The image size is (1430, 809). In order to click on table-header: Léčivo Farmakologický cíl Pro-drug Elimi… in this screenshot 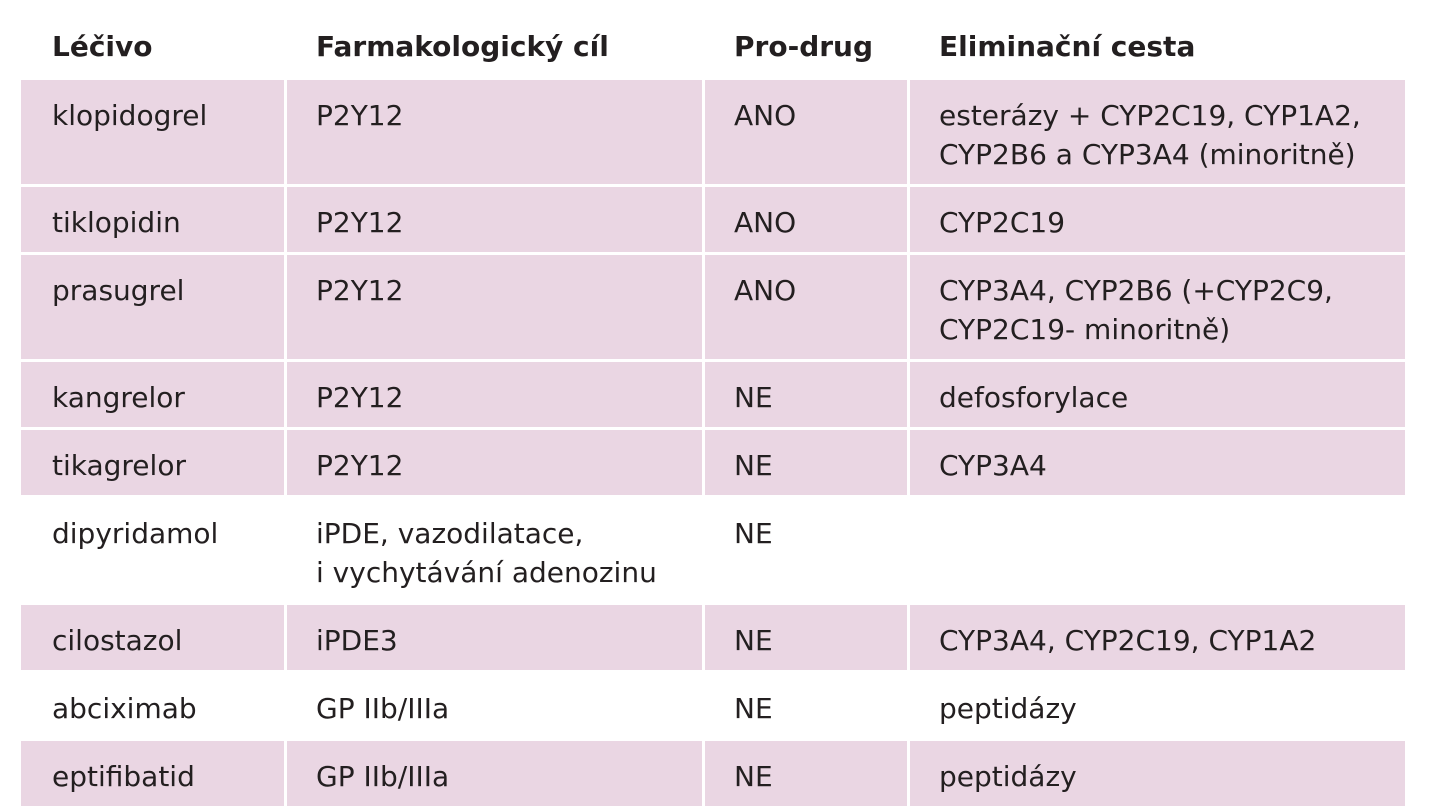, I will do `click(713, 47)`.